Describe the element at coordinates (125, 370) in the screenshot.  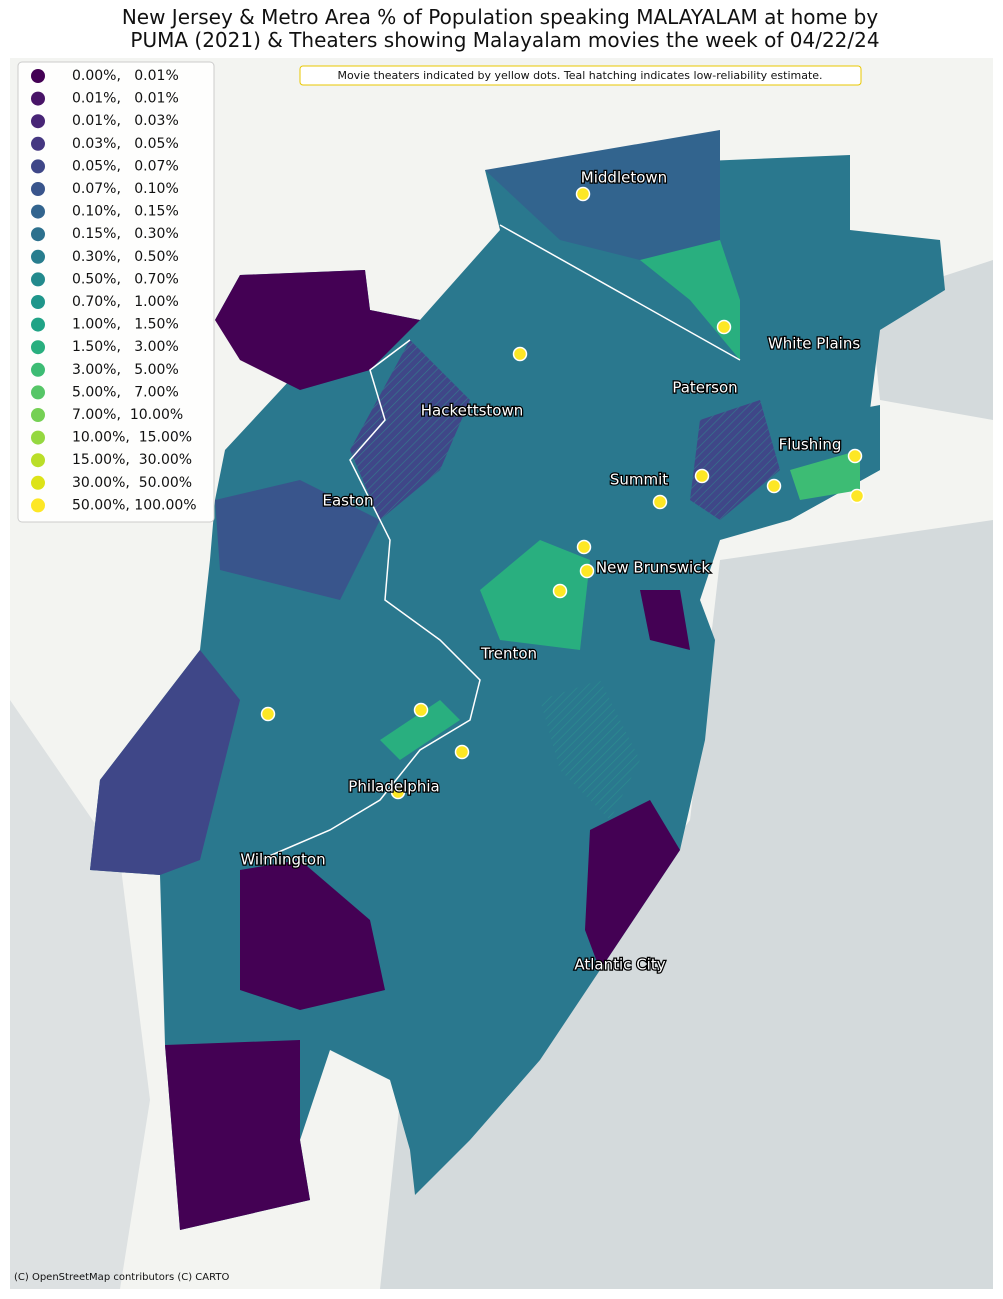
I see `legend-label: 3.00%, 5.00%` at that location.